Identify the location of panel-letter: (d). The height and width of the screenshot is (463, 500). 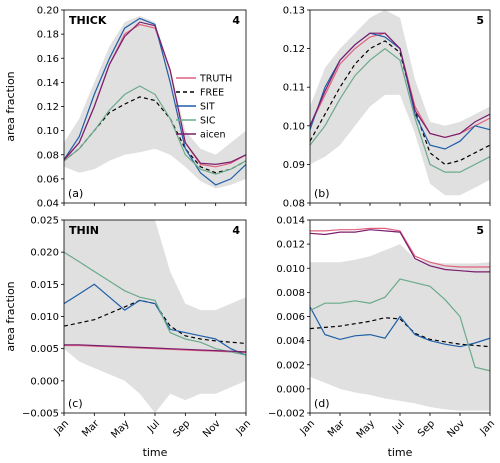
(322, 403).